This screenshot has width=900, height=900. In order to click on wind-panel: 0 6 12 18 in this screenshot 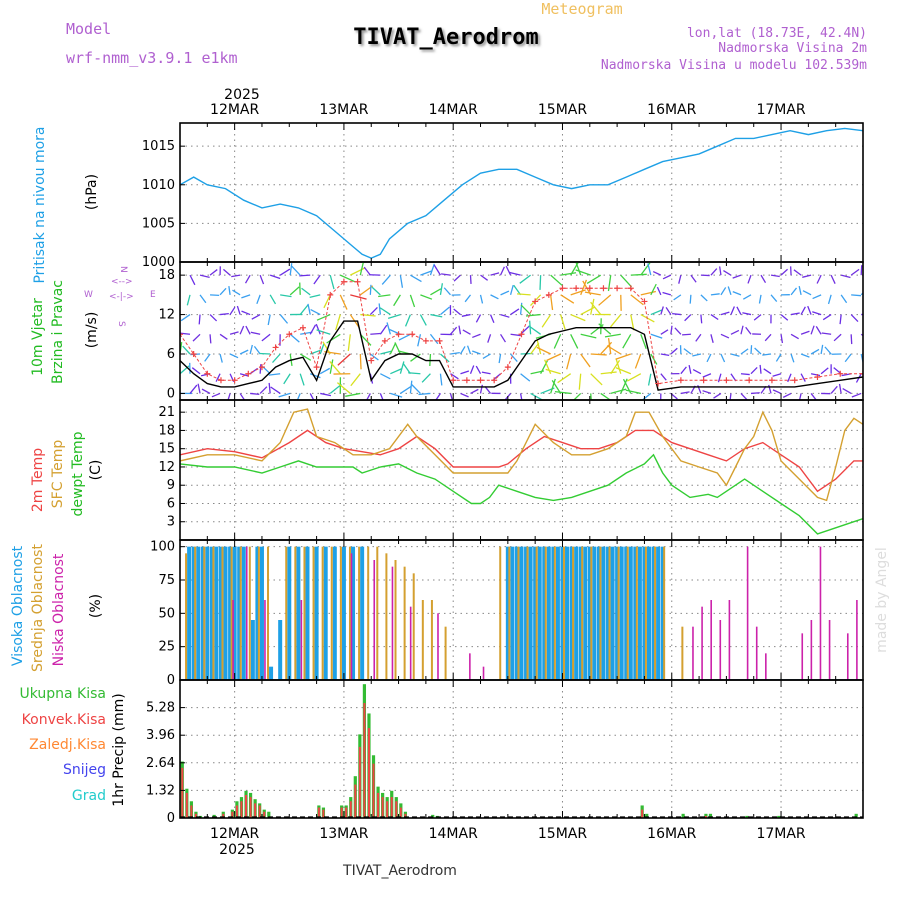, I will do `click(511, 331)`.